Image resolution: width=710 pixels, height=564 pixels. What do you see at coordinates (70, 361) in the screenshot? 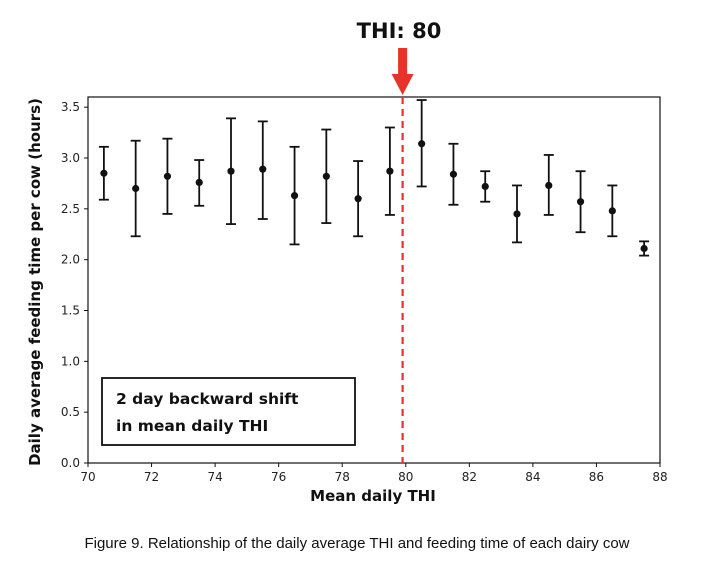
I see `y-tick-label: 1.0` at bounding box center [70, 361].